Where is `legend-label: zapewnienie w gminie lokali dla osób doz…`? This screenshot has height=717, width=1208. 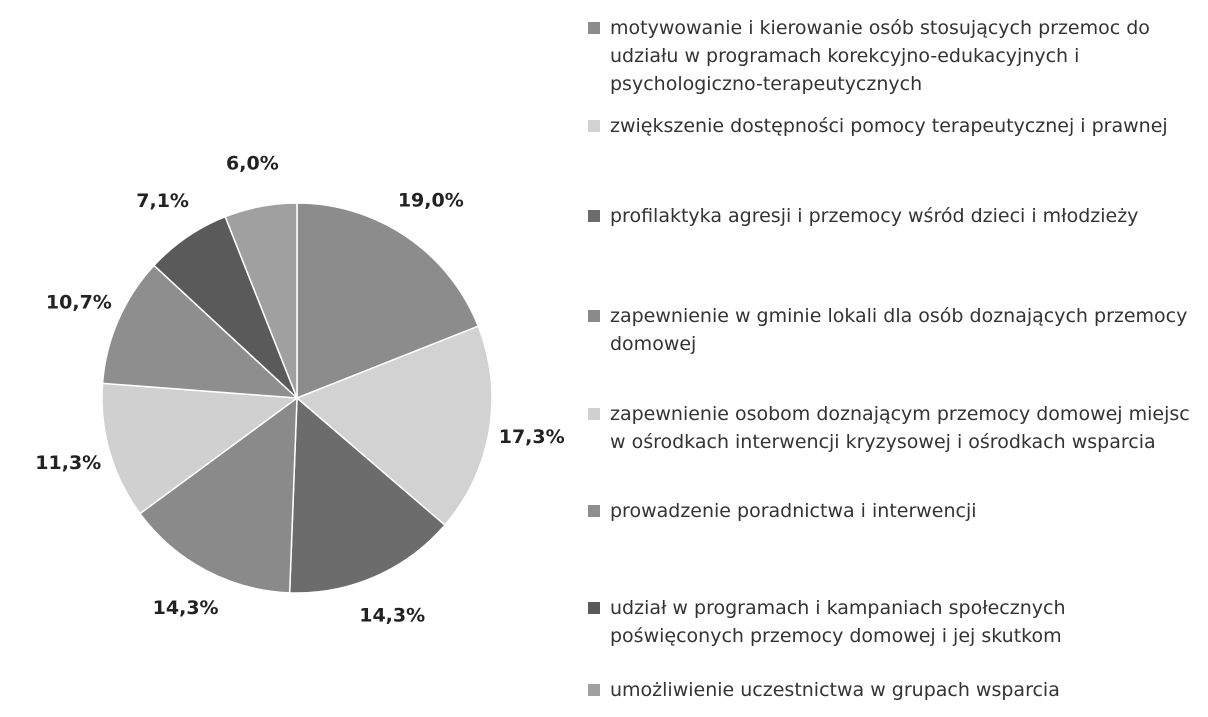
legend-label: zapewnienie w gminie lokali dla osób doz… is located at coordinates (899, 330).